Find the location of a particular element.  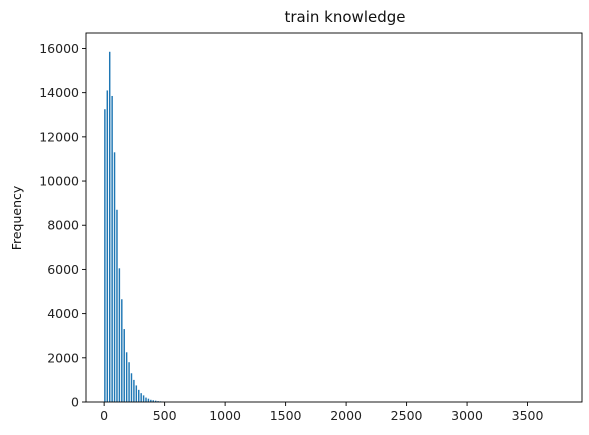

y-axis-label: Frequency is located at coordinates (16, 217).